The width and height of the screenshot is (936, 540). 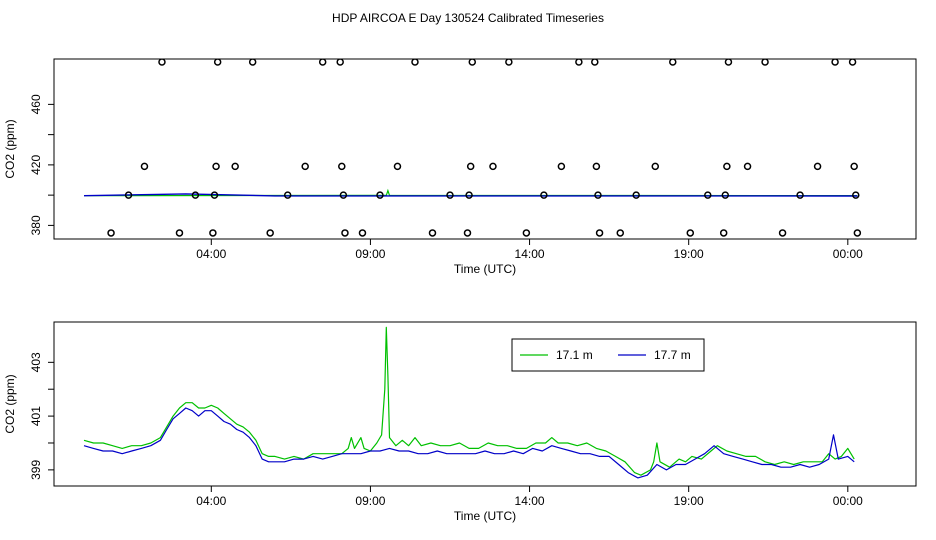 I want to click on y-tick-label: 420, so click(x=36, y=165).